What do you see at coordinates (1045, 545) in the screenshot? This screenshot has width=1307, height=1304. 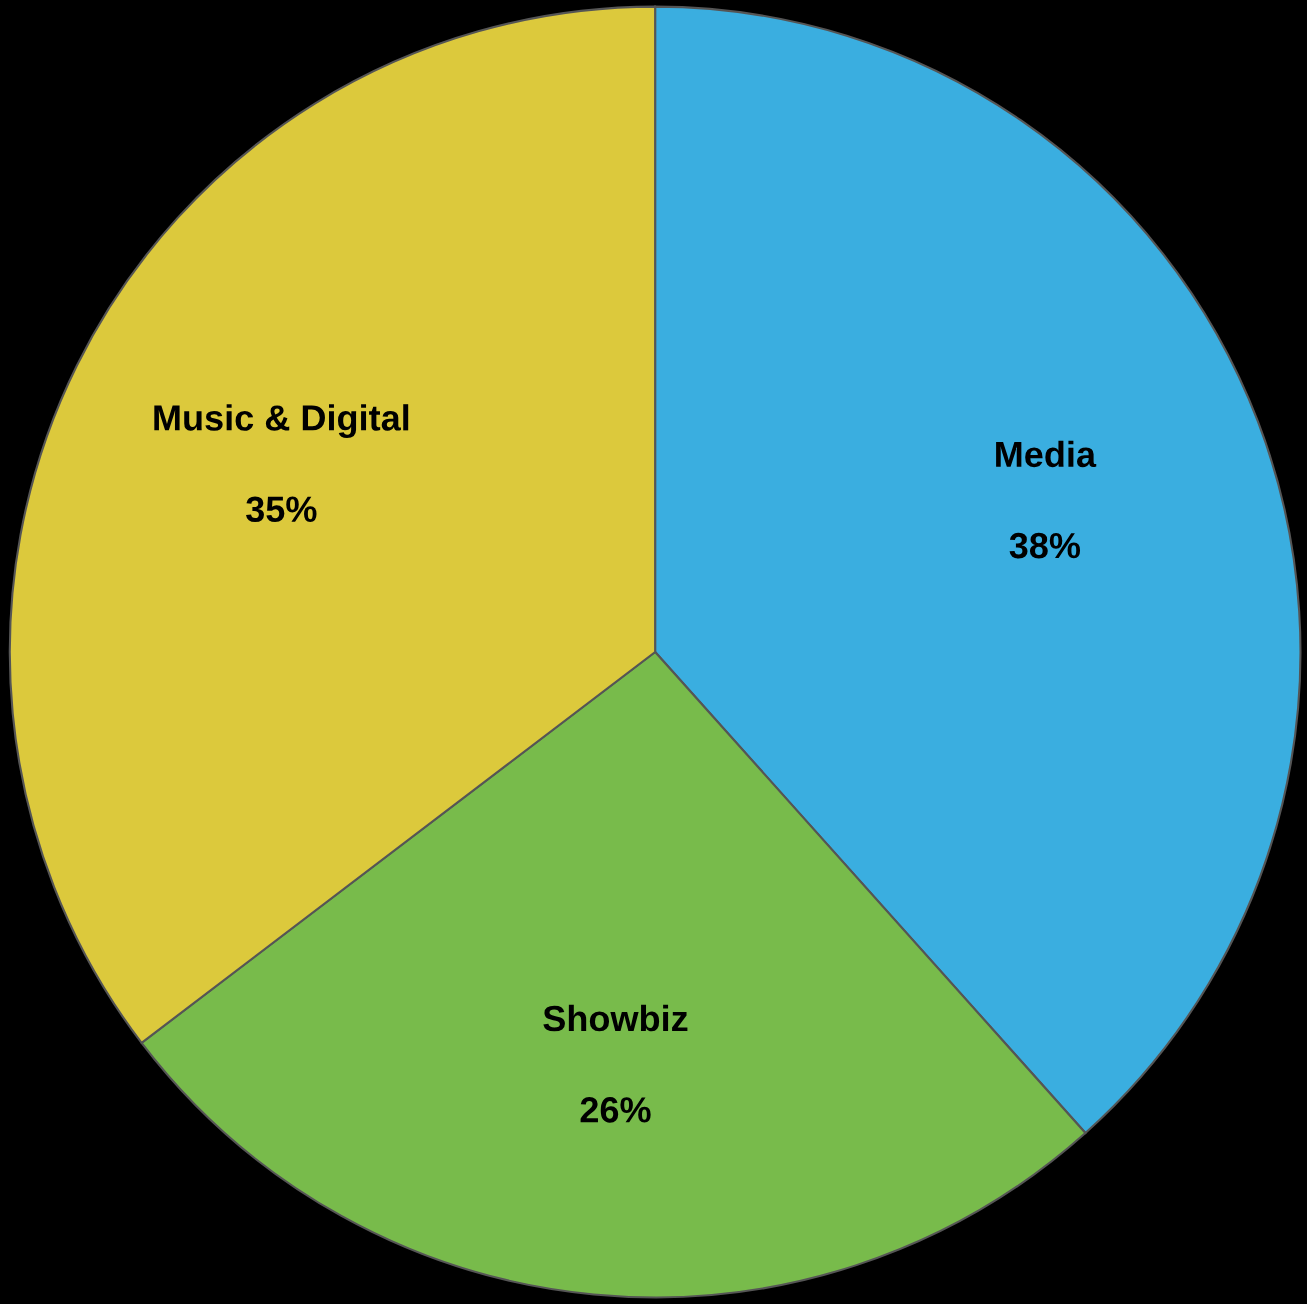 I see `data-label: 38%` at bounding box center [1045, 545].